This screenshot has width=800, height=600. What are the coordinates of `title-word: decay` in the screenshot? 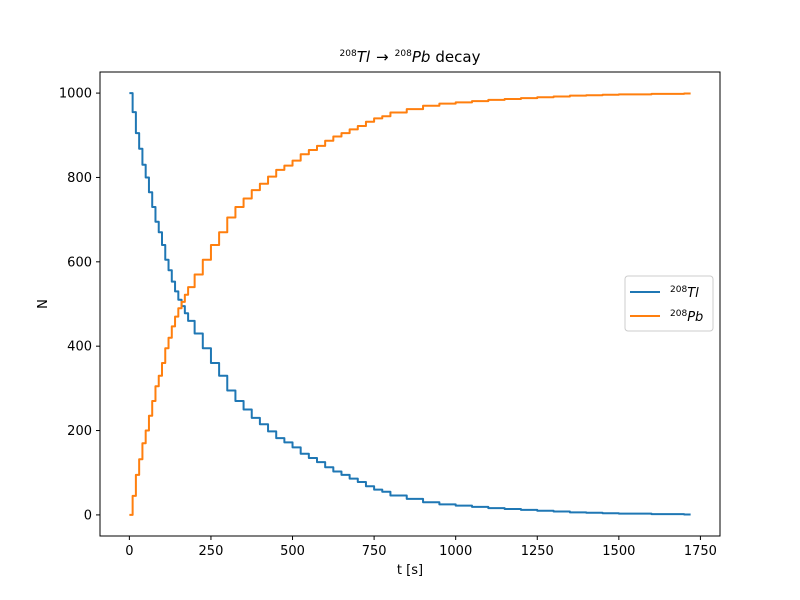 It's located at (457, 57).